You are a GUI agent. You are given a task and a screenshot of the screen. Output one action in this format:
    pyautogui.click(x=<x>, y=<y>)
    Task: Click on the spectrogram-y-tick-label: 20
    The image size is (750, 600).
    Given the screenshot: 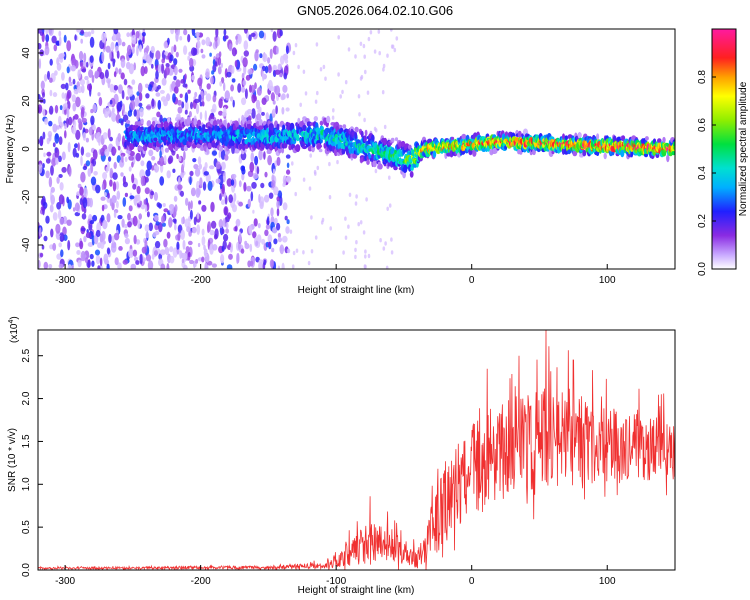 What is the action you would take?
    pyautogui.click(x=26, y=101)
    